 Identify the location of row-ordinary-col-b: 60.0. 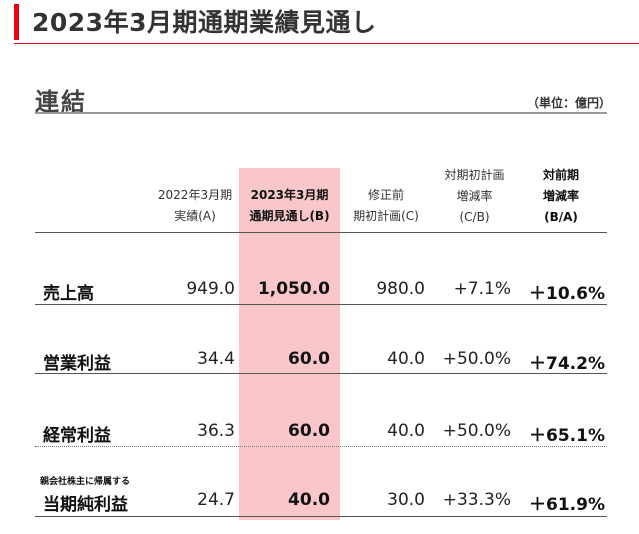
(309, 431).